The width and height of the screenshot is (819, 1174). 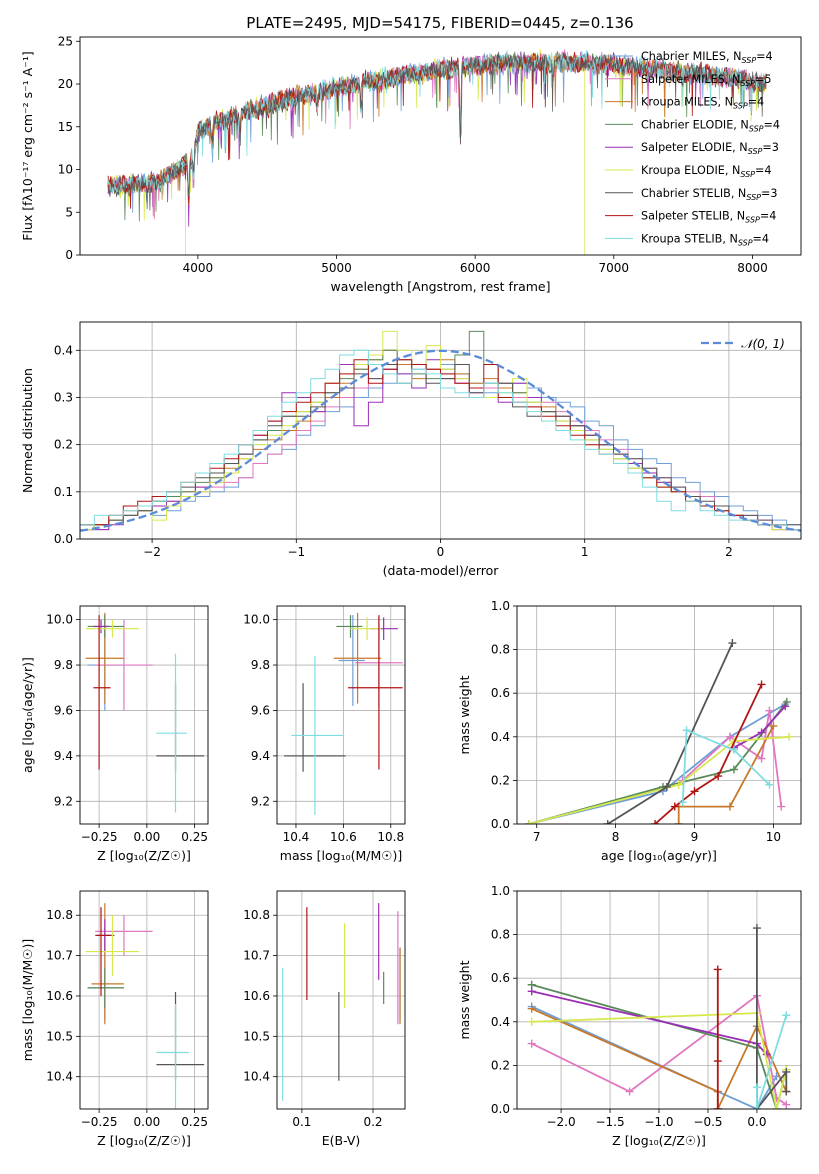 What do you see at coordinates (372, 1122) in the screenshot?
I see `x-tick-label: 0.2` at bounding box center [372, 1122].